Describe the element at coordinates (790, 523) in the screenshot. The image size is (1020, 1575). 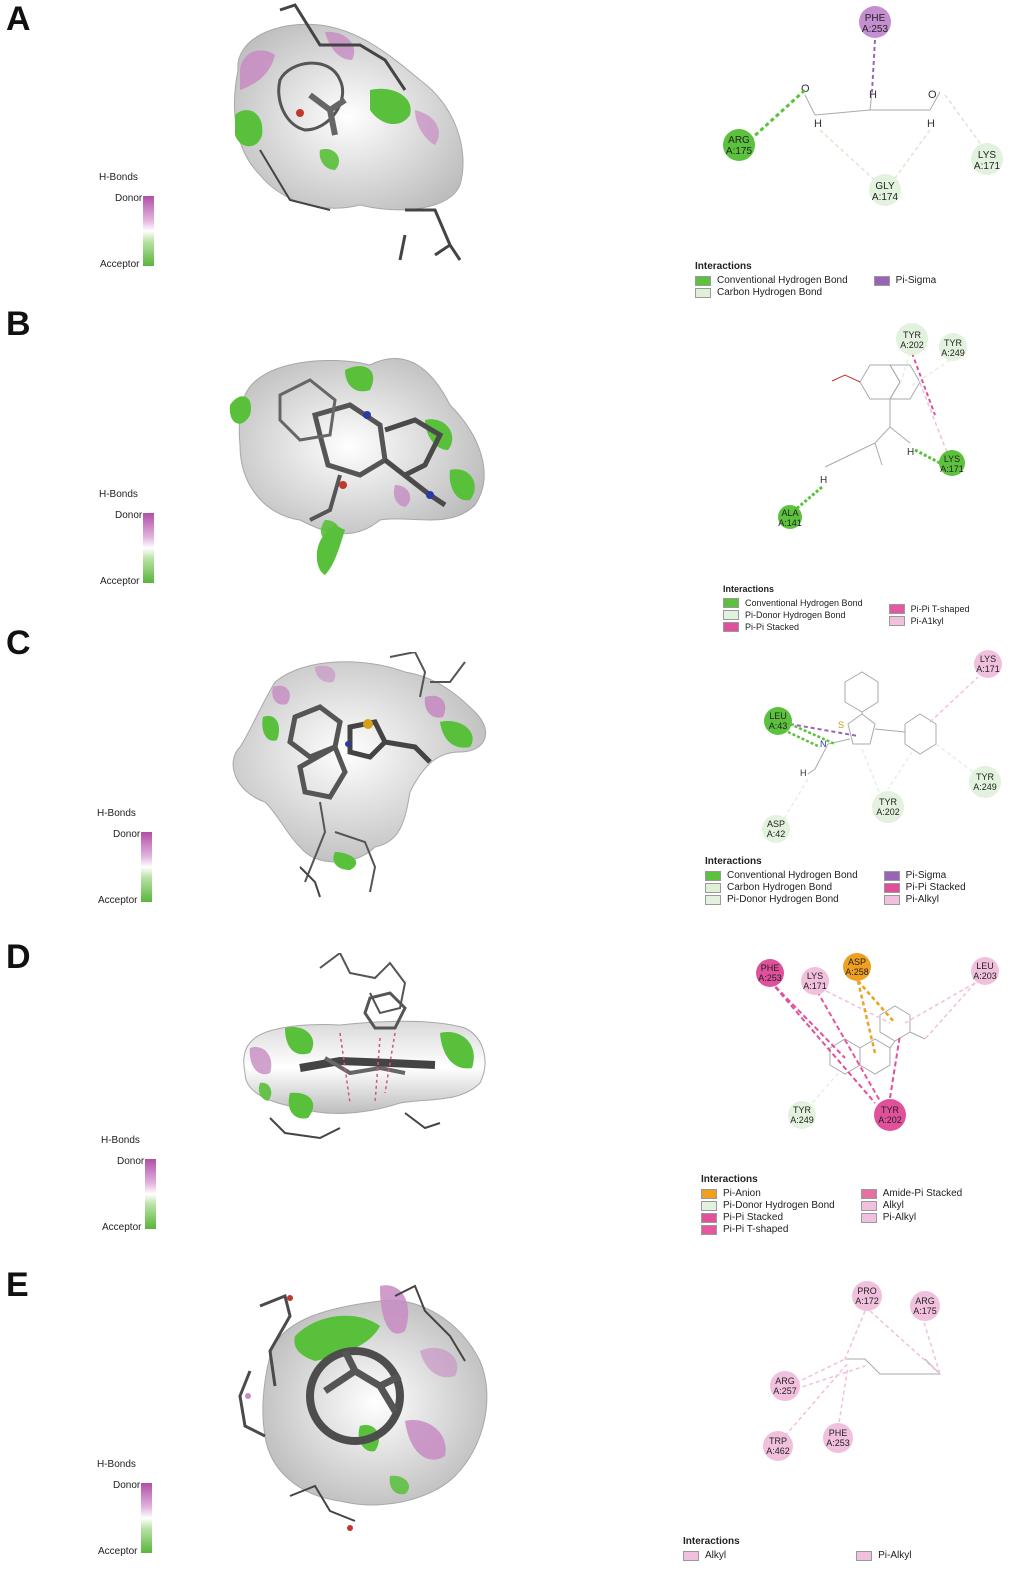
I see `svg-text: A:141` at that location.